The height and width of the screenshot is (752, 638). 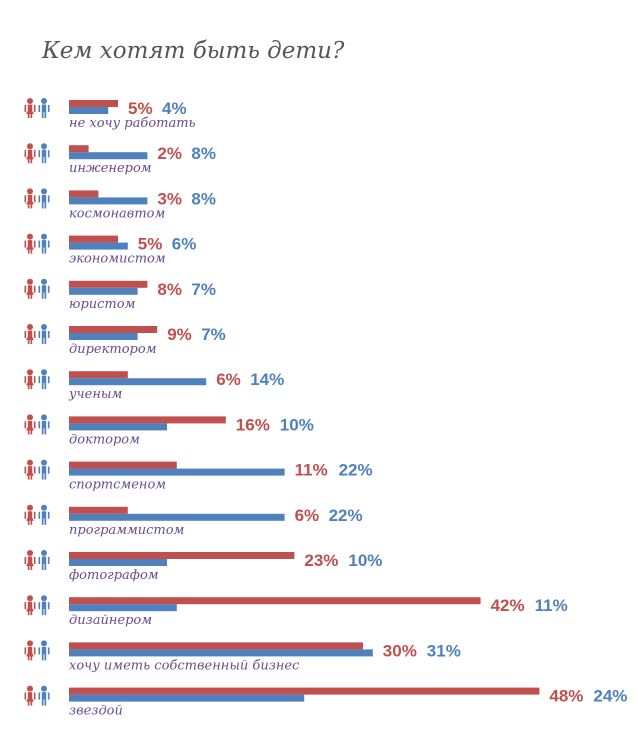 What do you see at coordinates (566, 696) in the screenshot?
I see `value-girls: 48%` at bounding box center [566, 696].